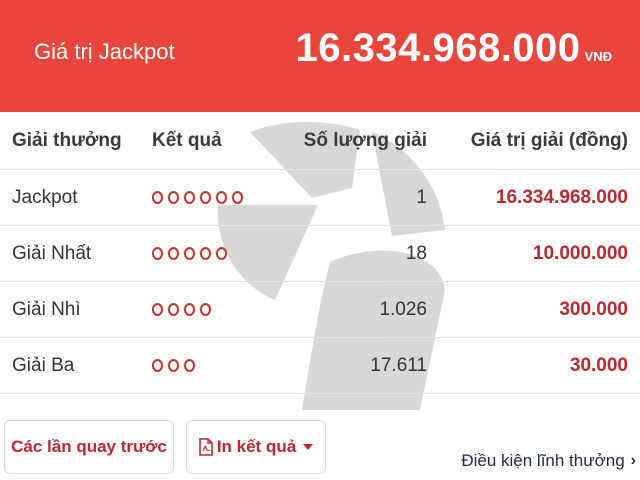 This screenshot has width=640, height=480. I want to click on table-row: Giải Nhì 1.026 300.000, so click(320, 310).